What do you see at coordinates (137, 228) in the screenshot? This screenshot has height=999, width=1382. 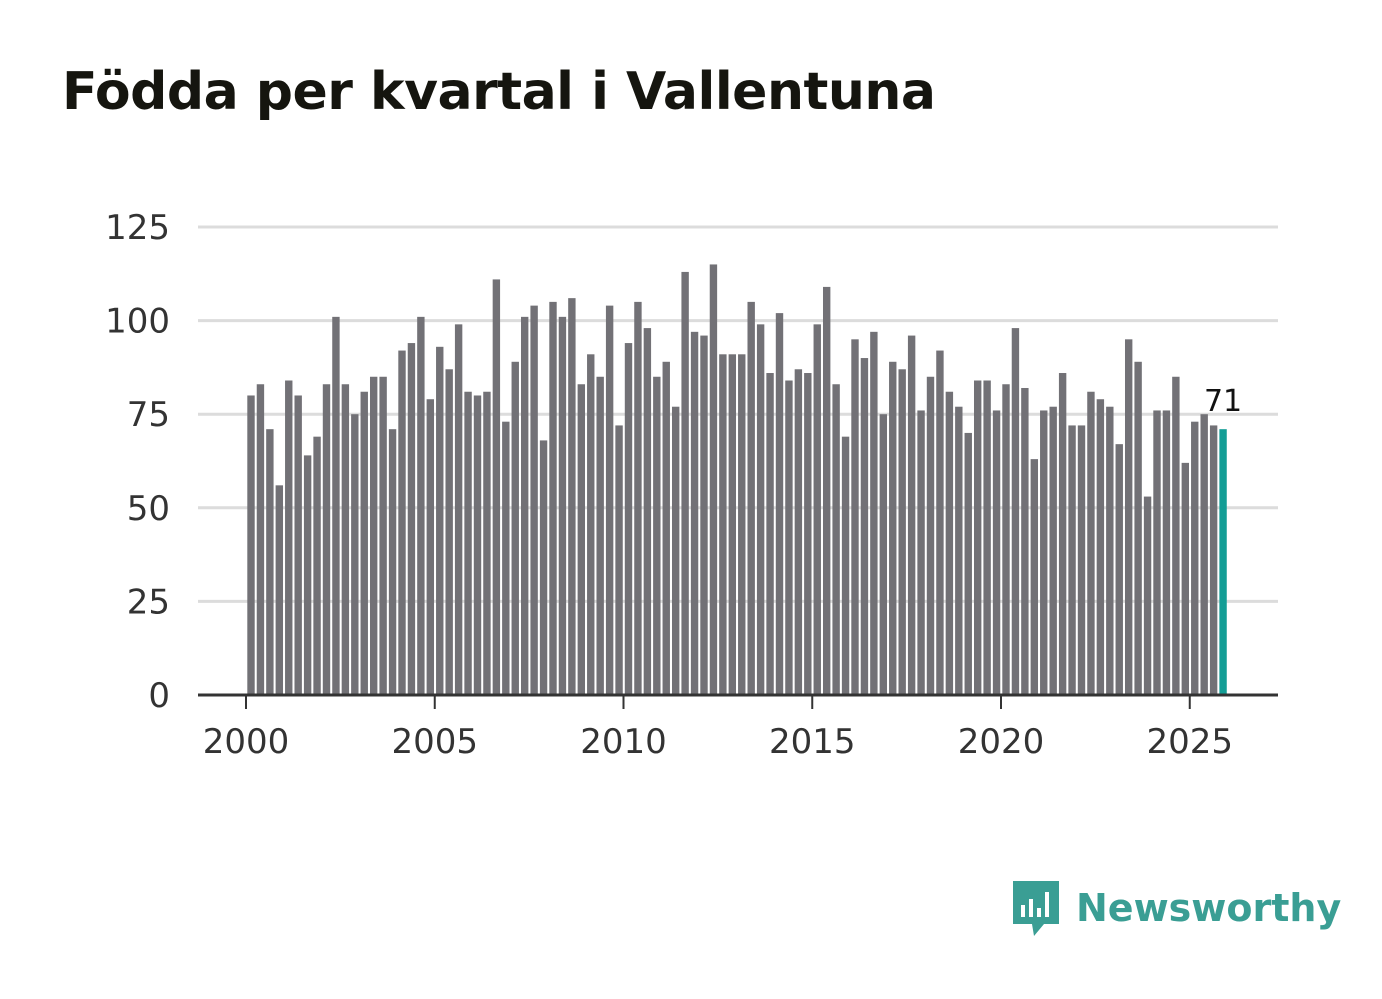 I see `y-tick-label-125: 125` at bounding box center [137, 228].